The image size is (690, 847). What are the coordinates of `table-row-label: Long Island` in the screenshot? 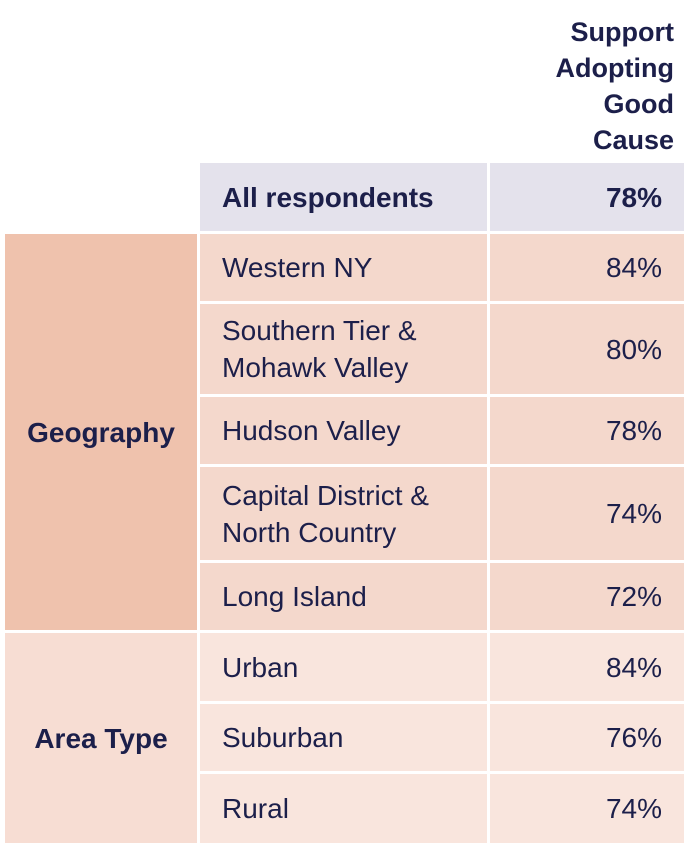 It's located at (343, 596).